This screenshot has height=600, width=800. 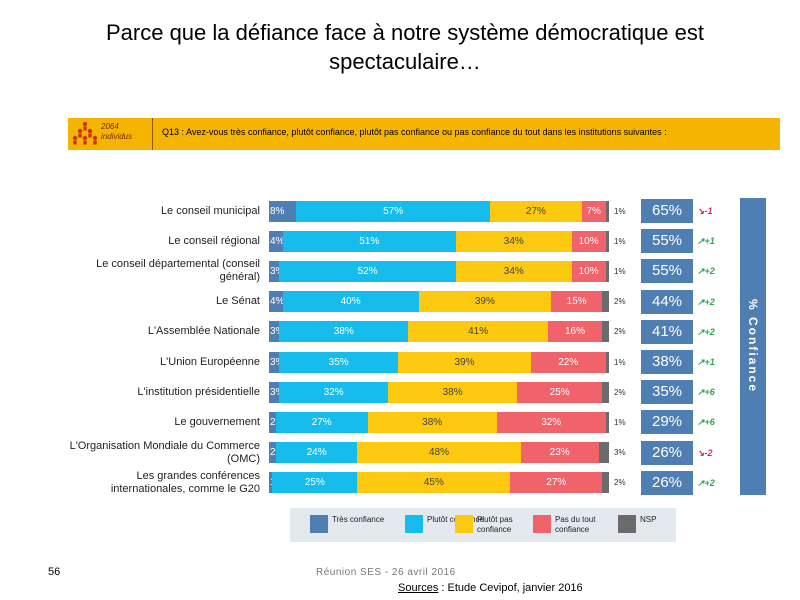 What do you see at coordinates (339, 362) in the screenshot?
I see `bar-segment-plutot: 35%` at bounding box center [339, 362].